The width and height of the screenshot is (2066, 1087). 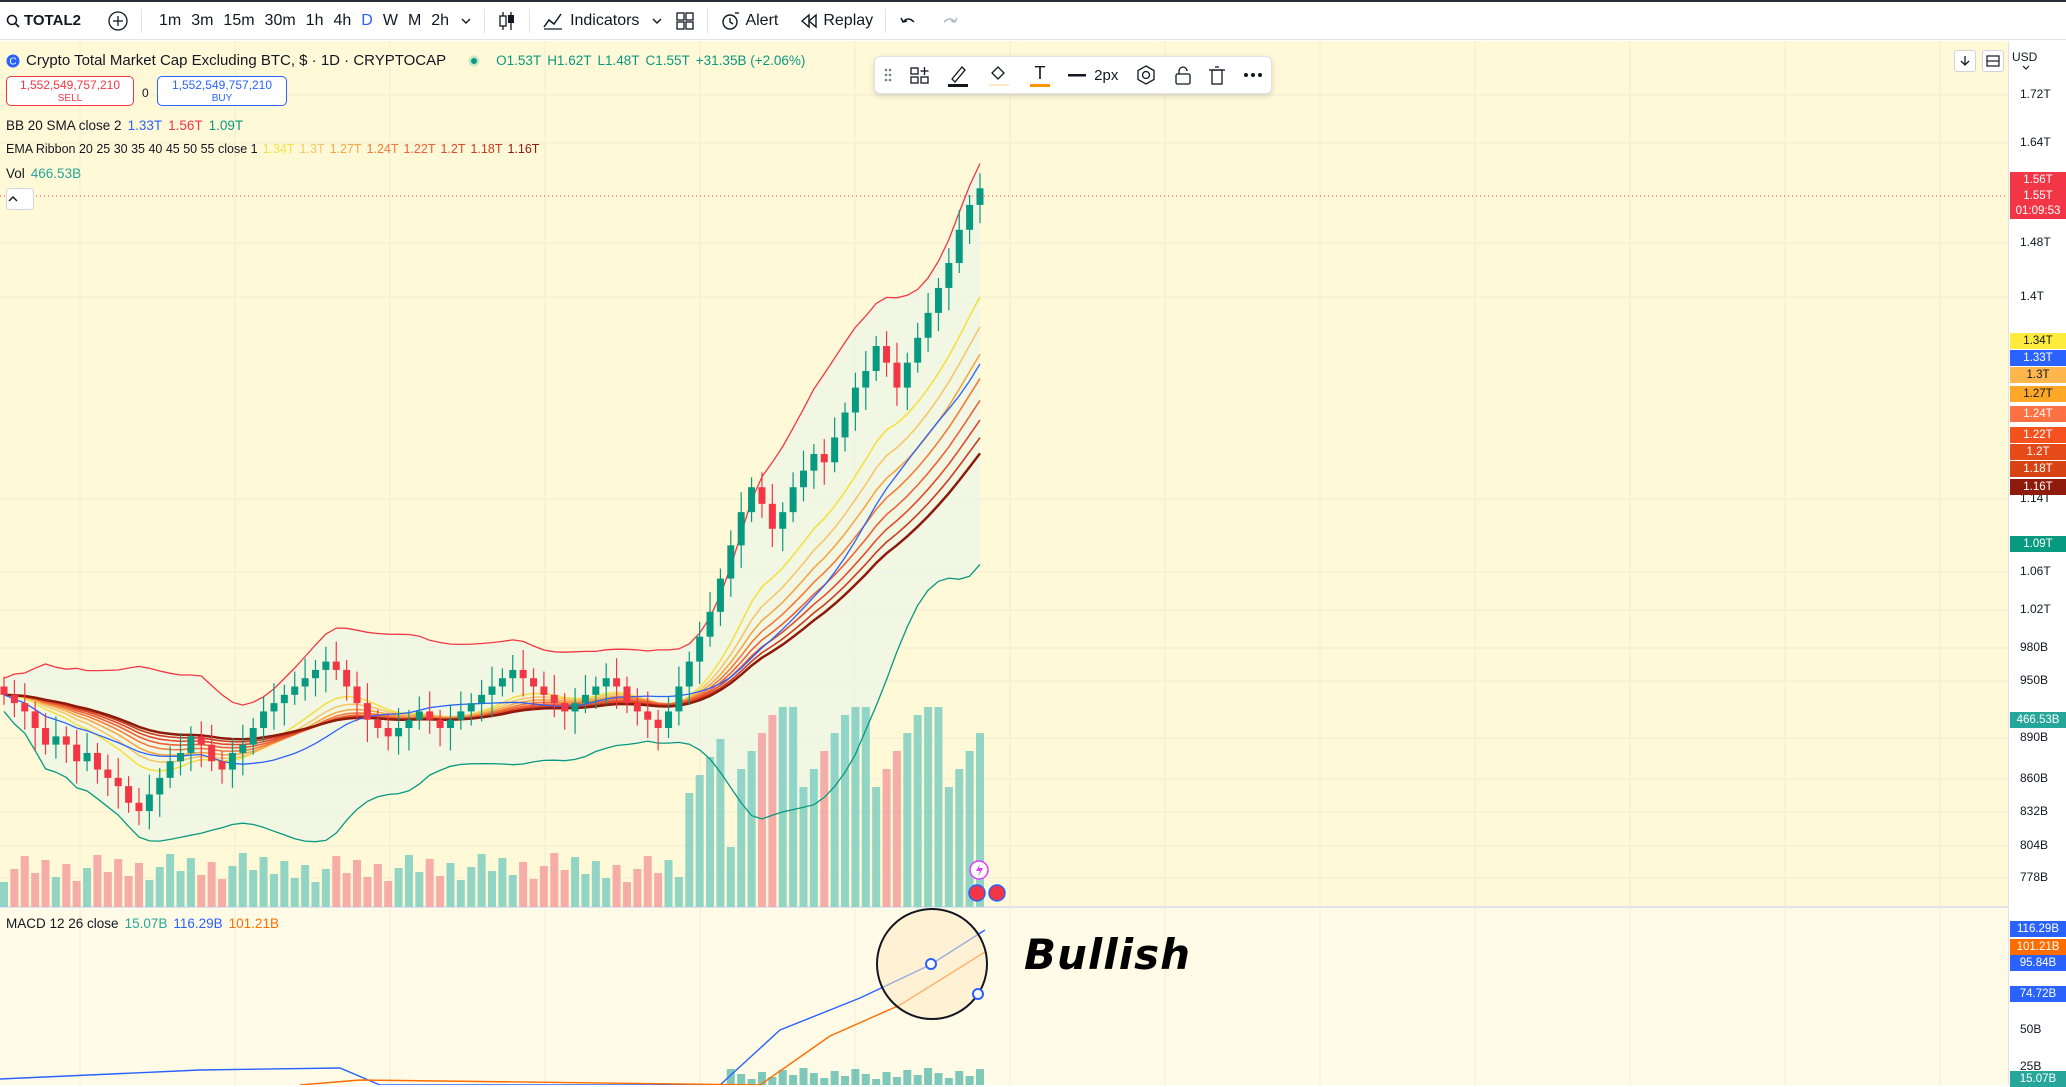 What do you see at coordinates (507, 21) in the screenshot?
I see `chart-type-button` at bounding box center [507, 21].